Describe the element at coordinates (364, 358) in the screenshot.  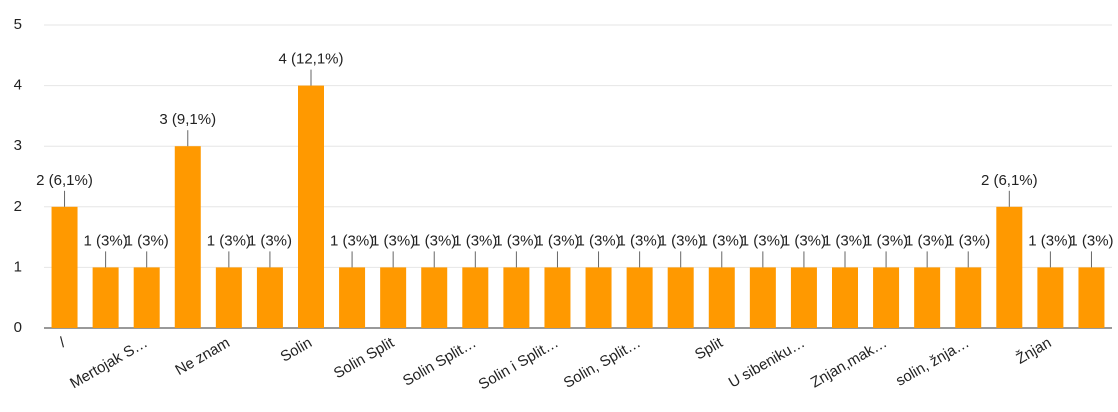
I see `x-tick-label: Solin Split` at that location.